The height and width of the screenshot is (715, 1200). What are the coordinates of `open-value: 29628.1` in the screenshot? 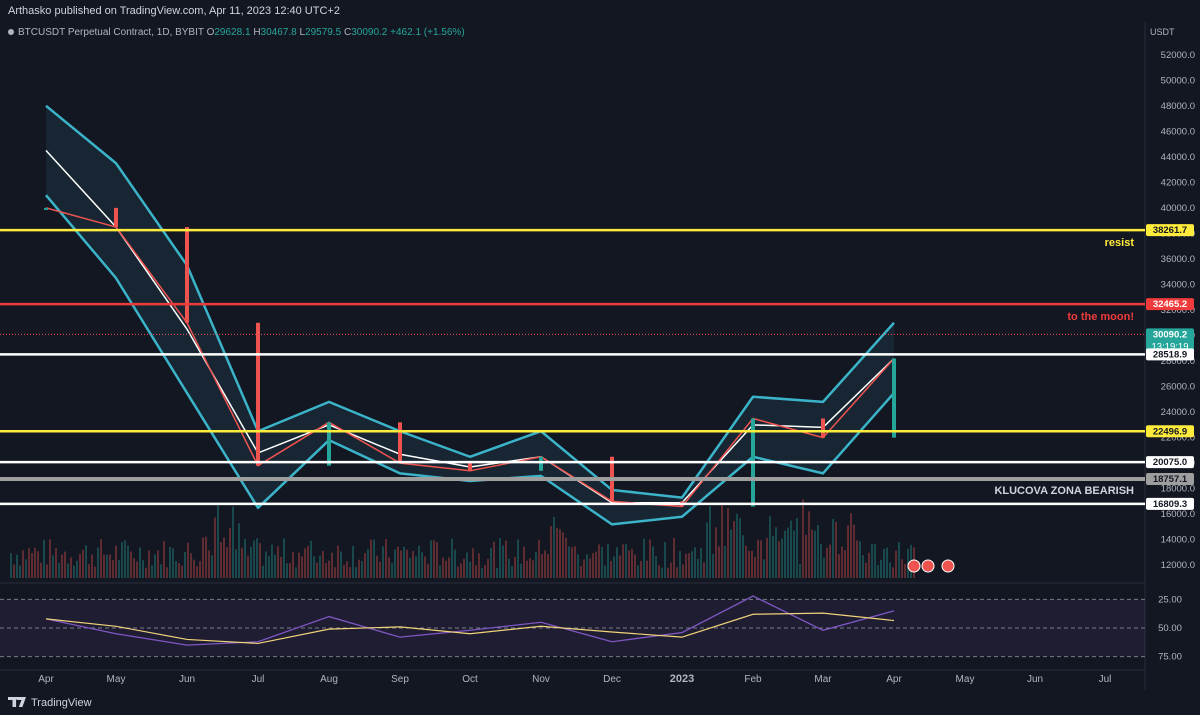 It's located at (232, 32).